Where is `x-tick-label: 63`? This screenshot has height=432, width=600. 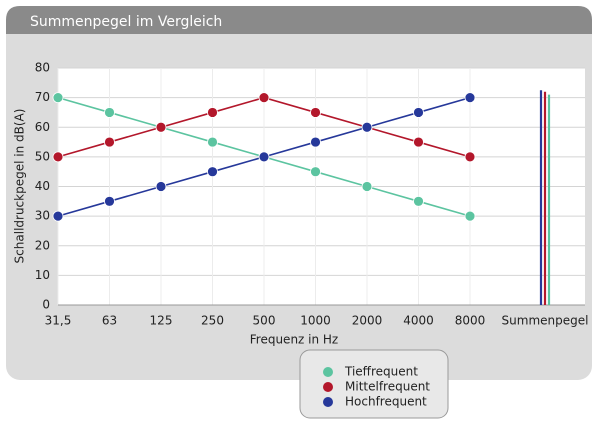
x-tick-label: 63 is located at coordinates (109, 321).